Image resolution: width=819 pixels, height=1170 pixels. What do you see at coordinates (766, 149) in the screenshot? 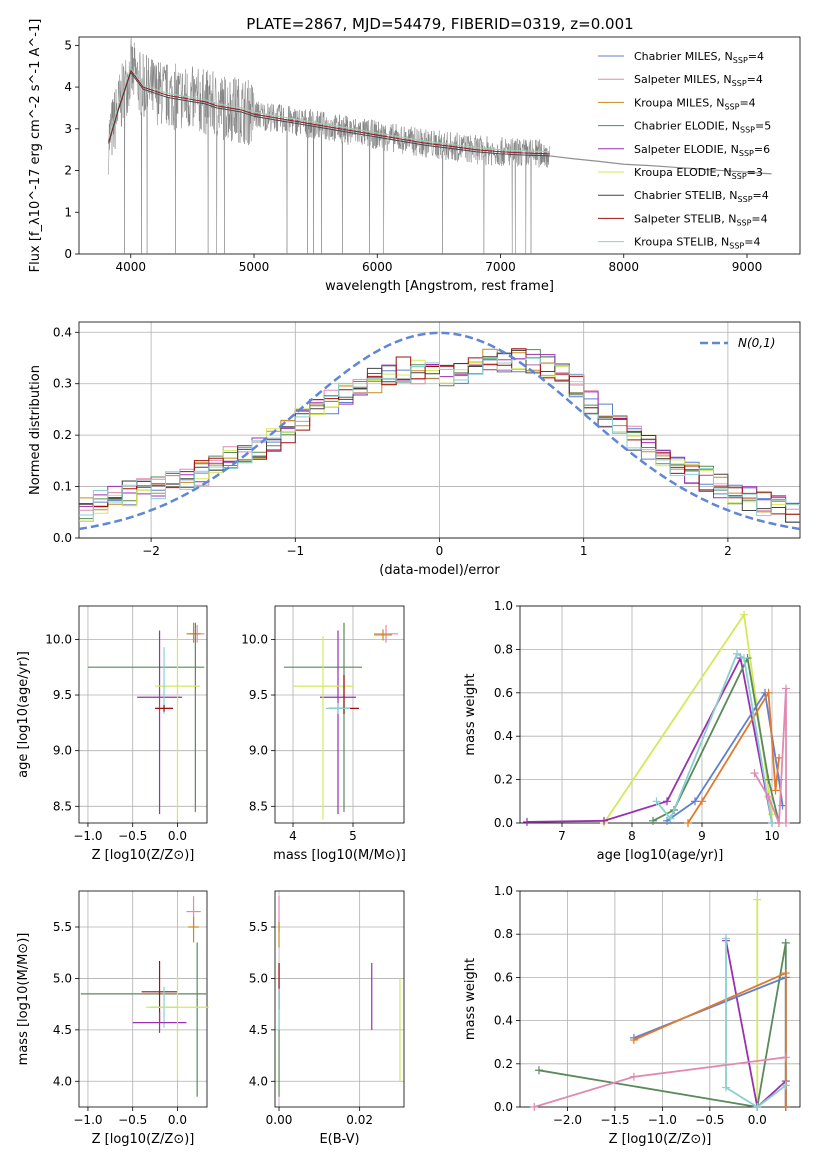
I see `legend-nssp: 6` at bounding box center [766, 149].